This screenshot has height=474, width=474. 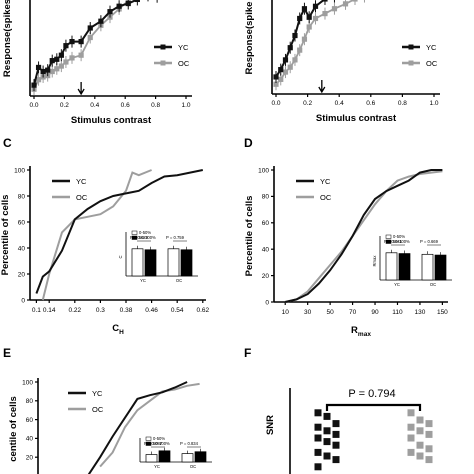 I want to click on y-axis-label: Percentile of cells, so click(x=5, y=235).